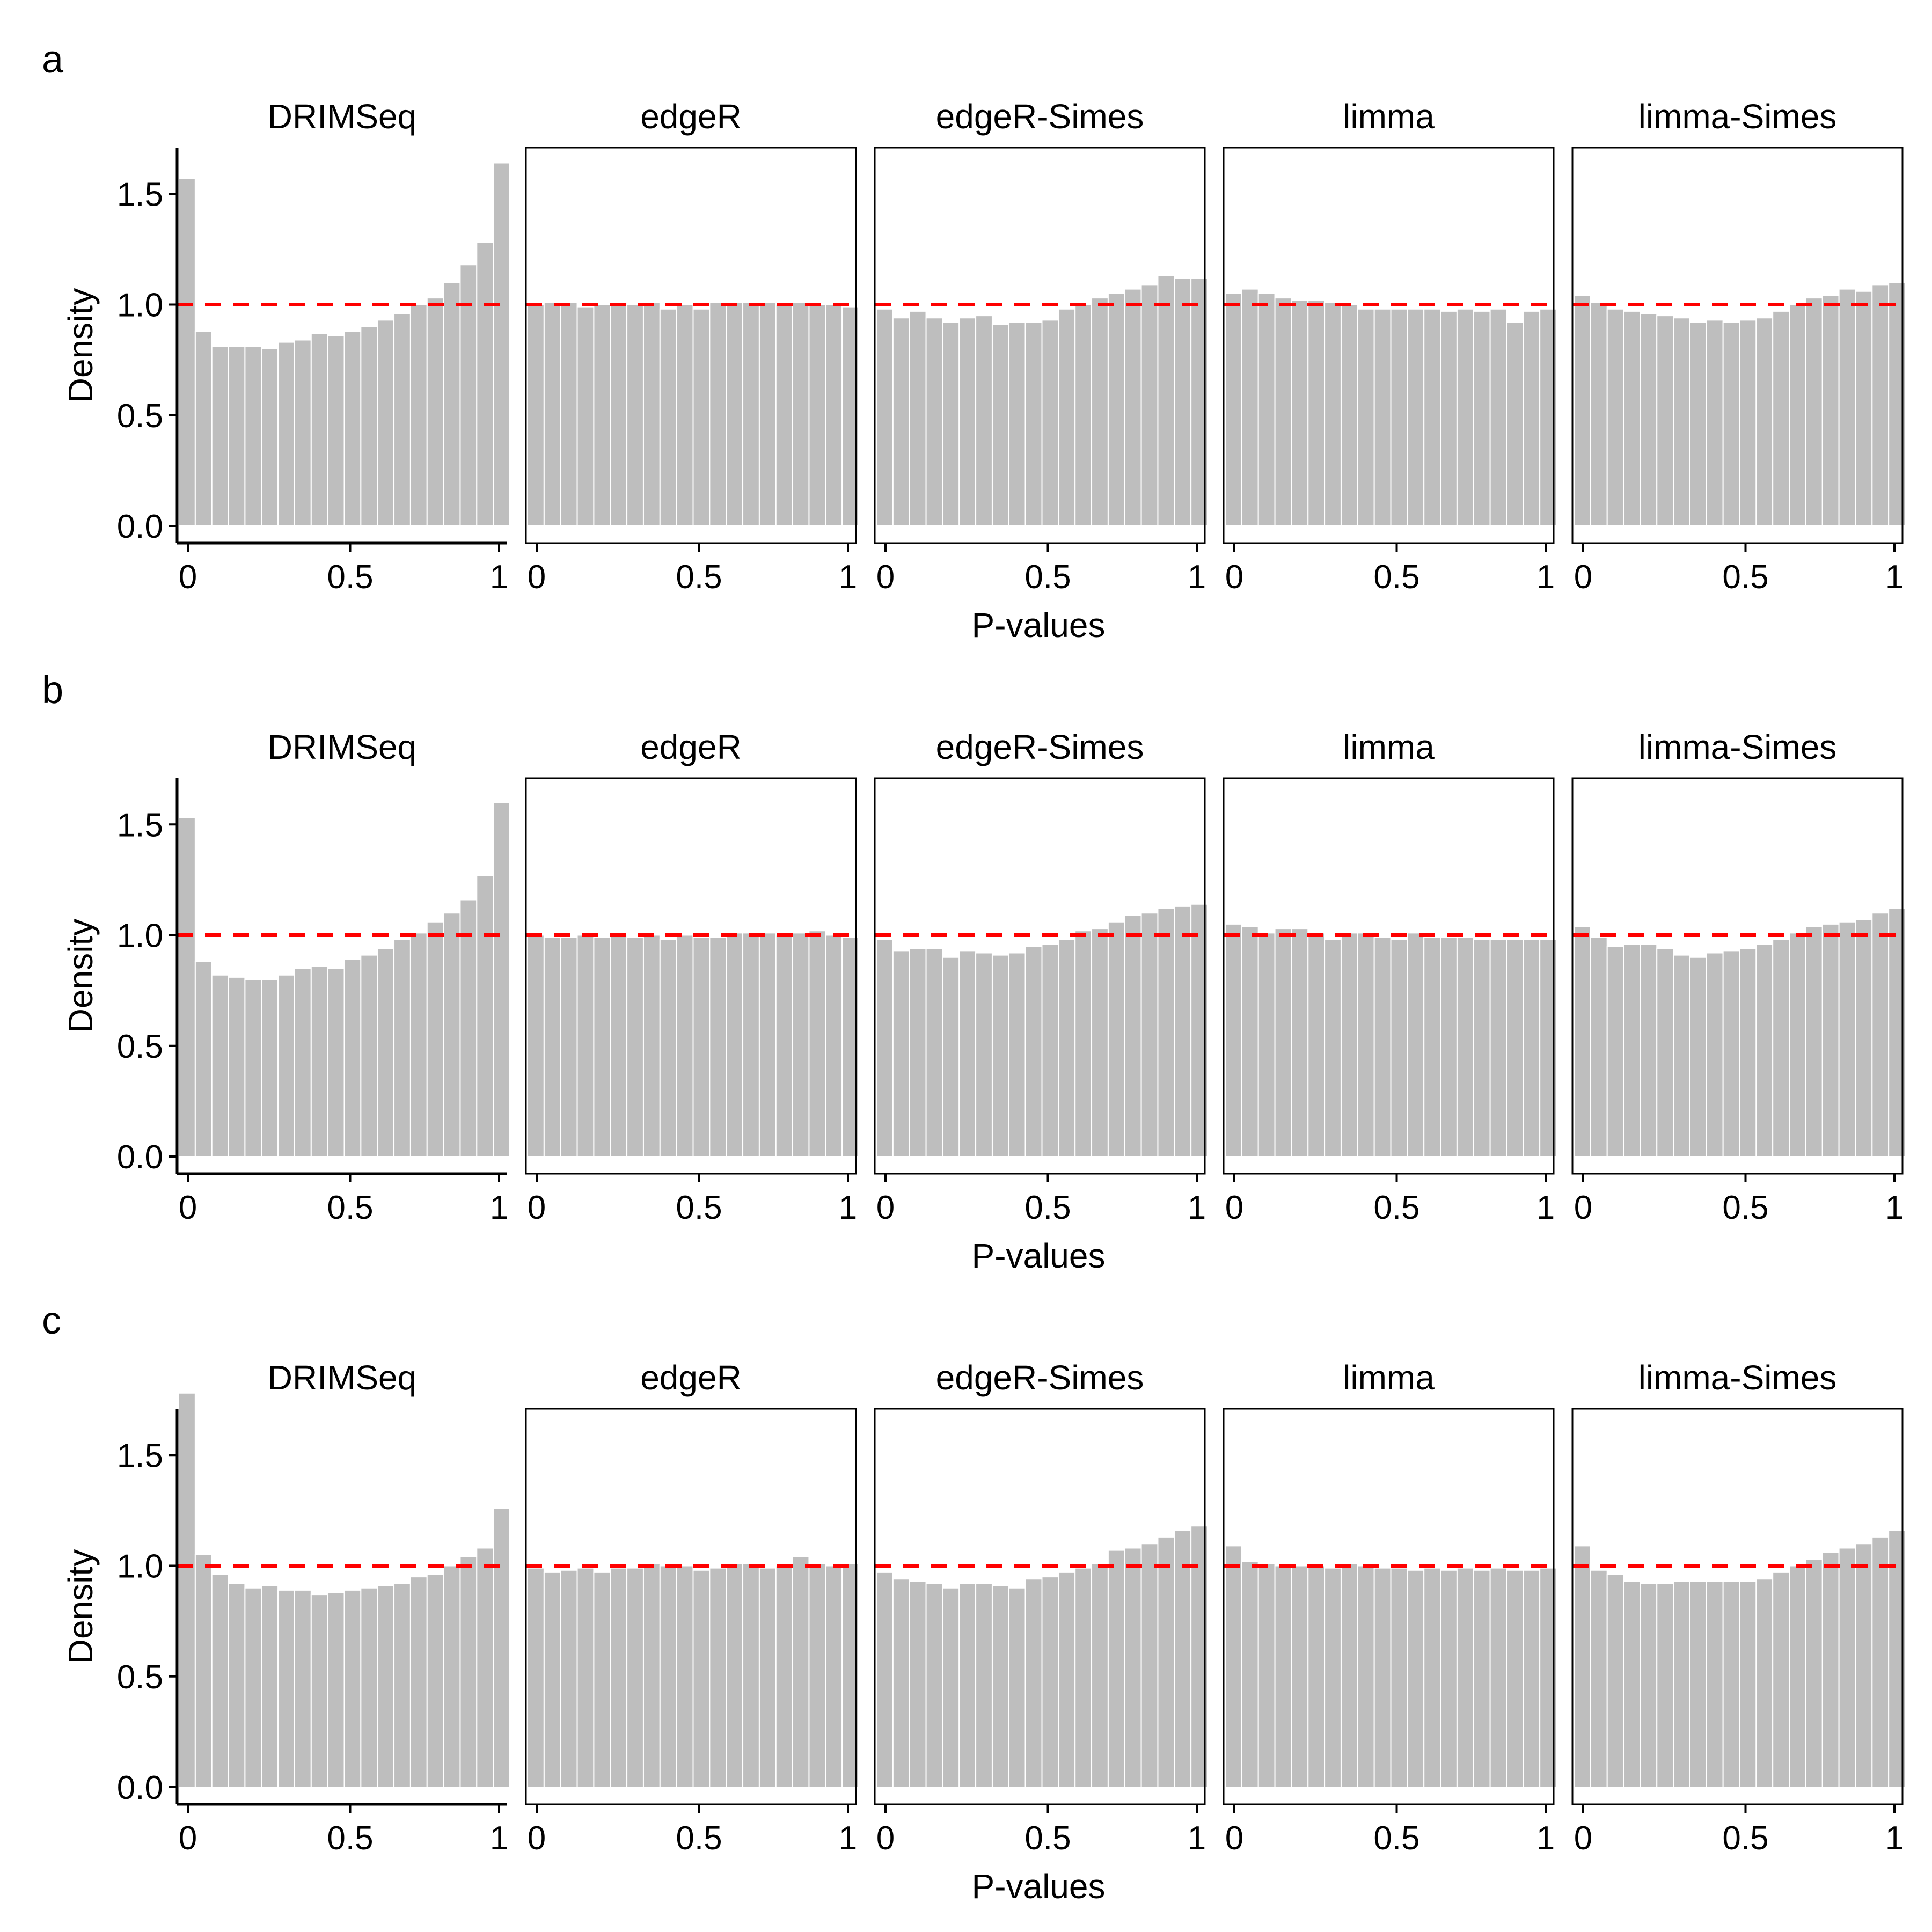 The width and height of the screenshot is (1932, 1932). What do you see at coordinates (1039, 1886) in the screenshot?
I see `x-axis-title: P-values` at bounding box center [1039, 1886].